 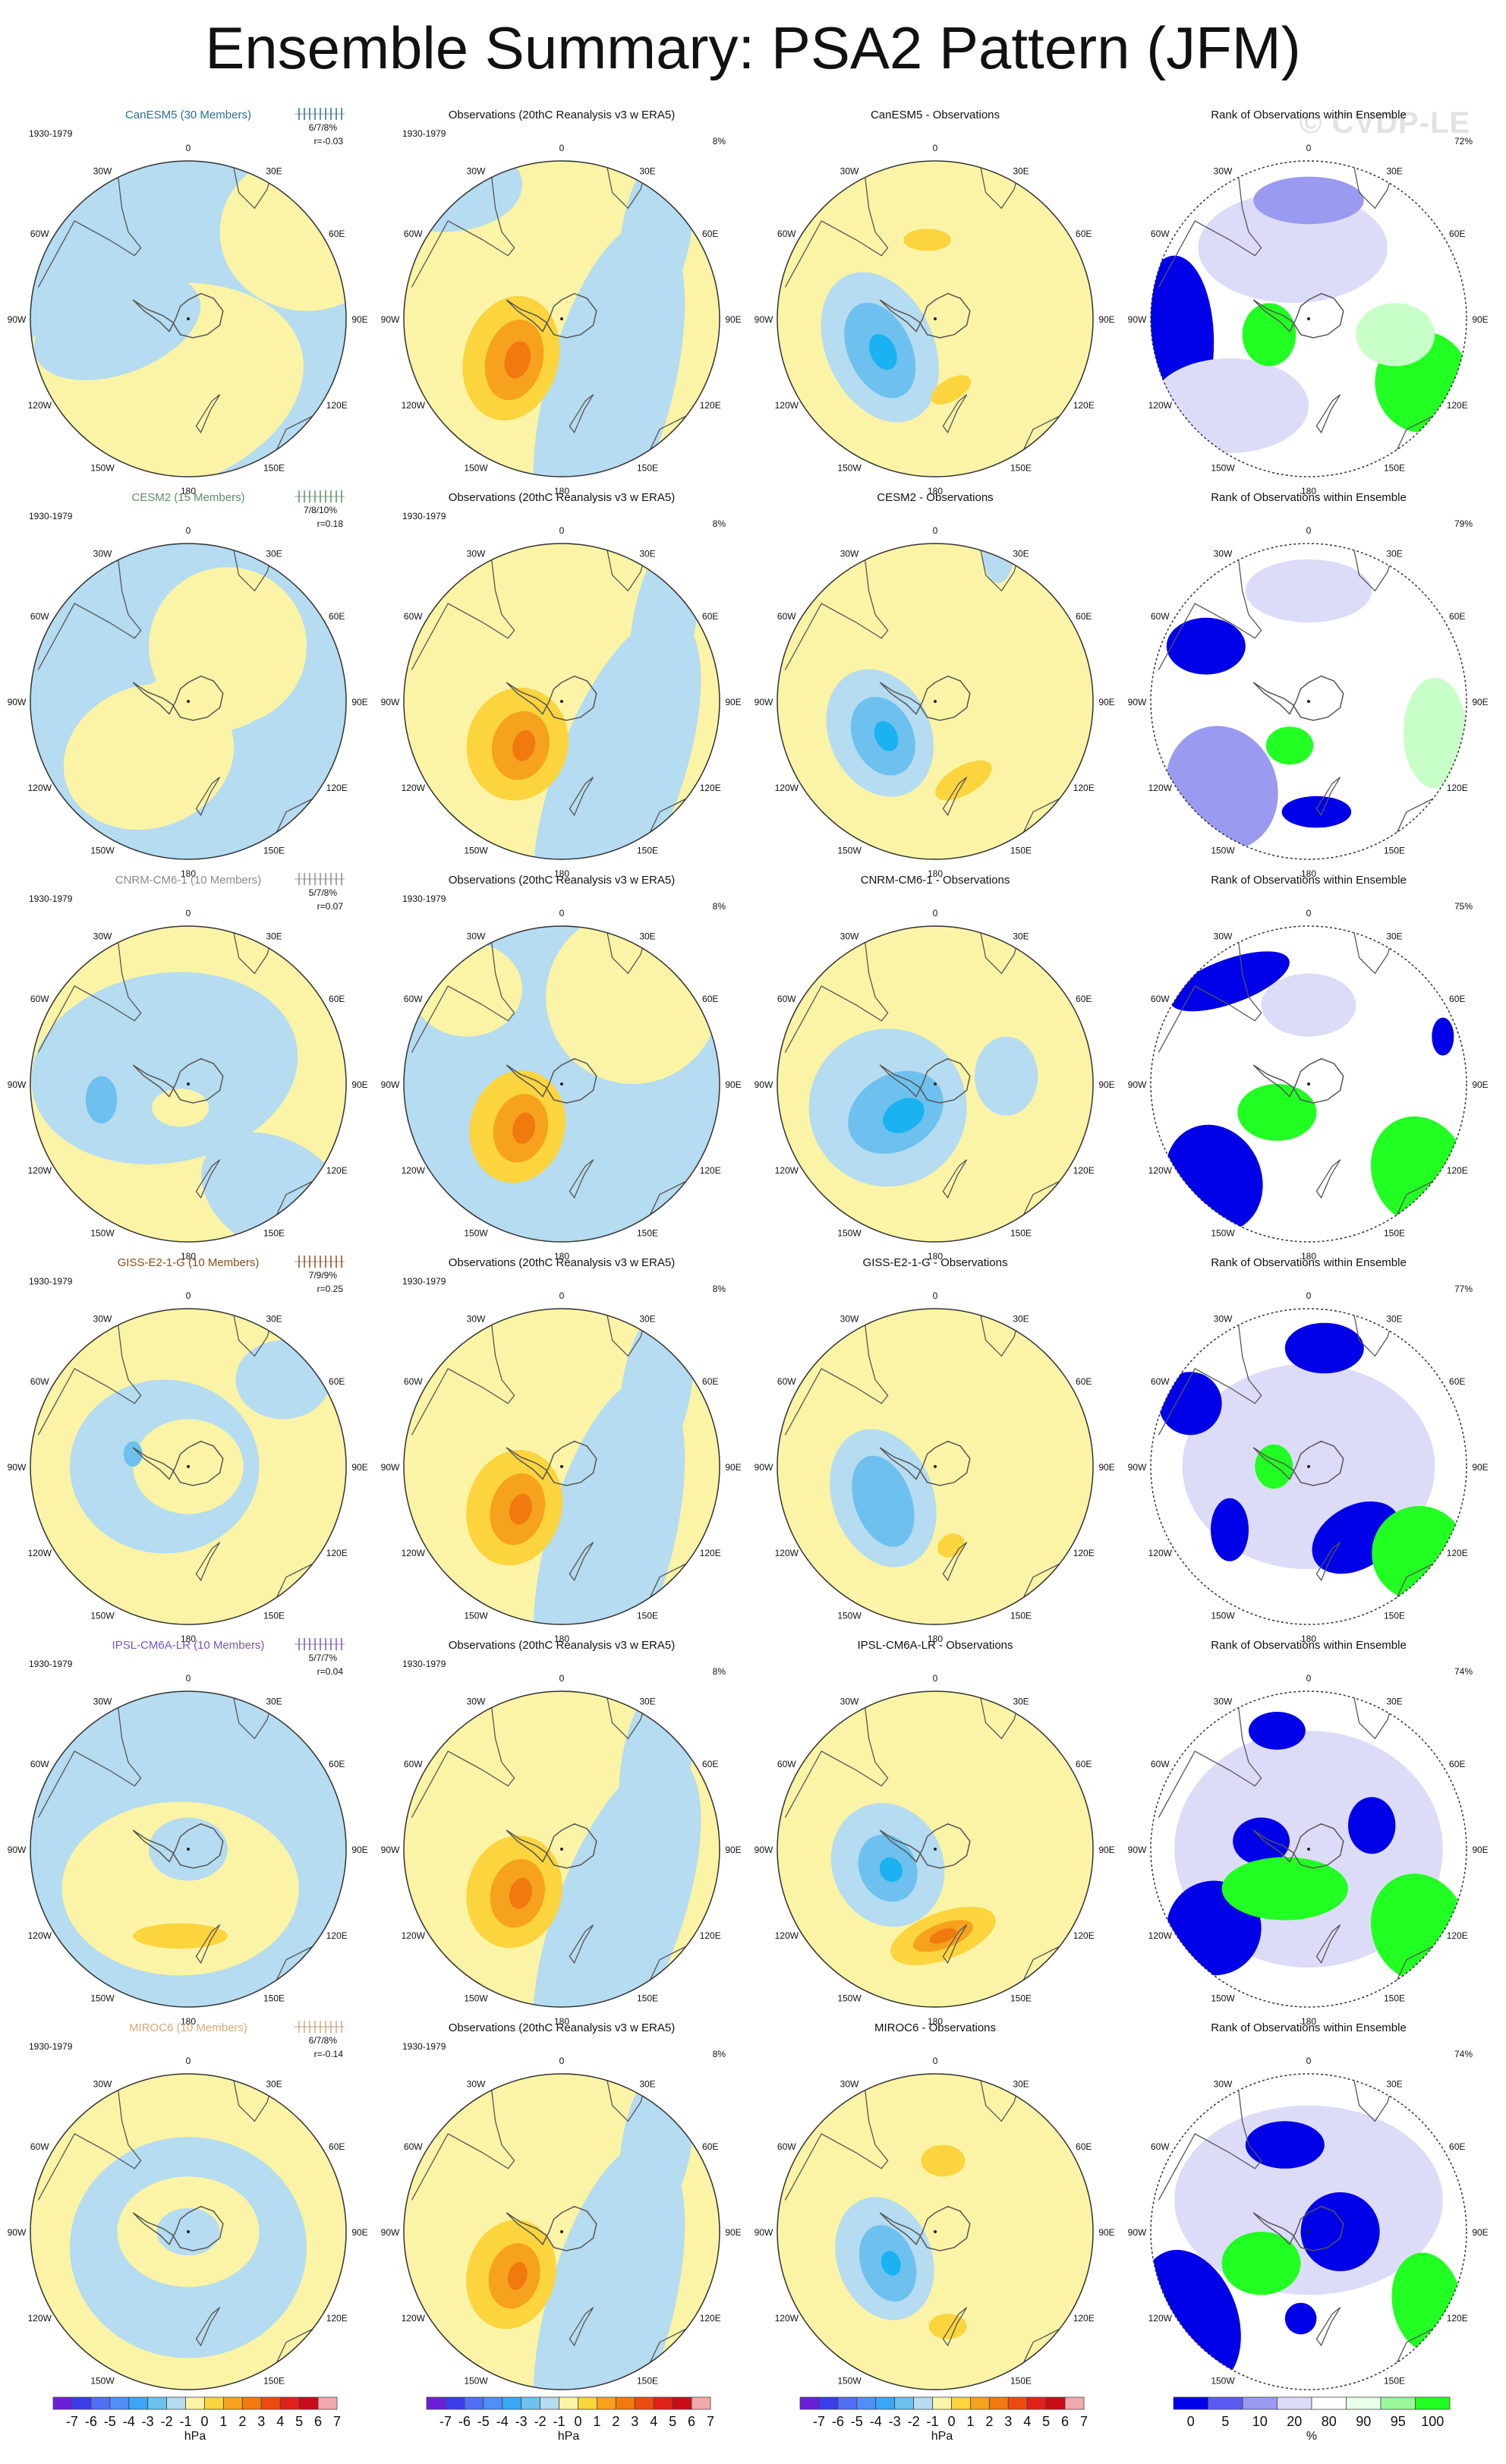 What do you see at coordinates (883, 1501) in the screenshot?
I see `contour-region-neg1` at bounding box center [883, 1501].